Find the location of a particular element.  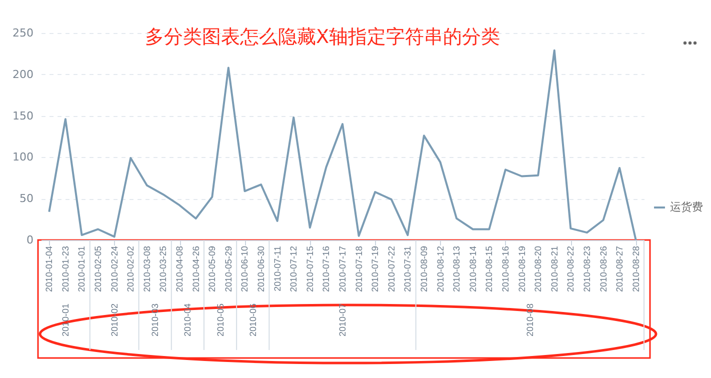

x-tick-label: 2010-08-15 is located at coordinates (489, 269).